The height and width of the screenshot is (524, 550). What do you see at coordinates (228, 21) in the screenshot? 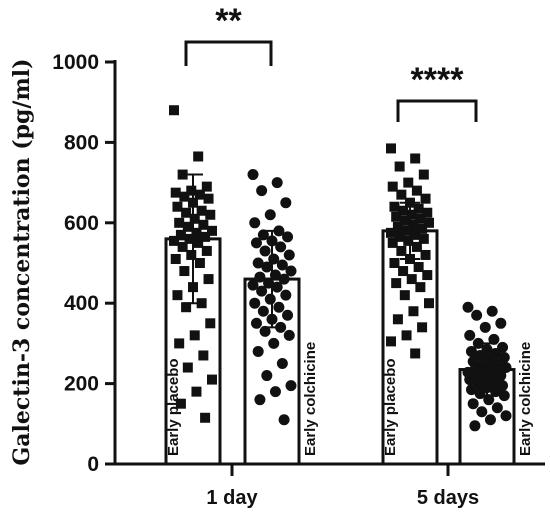
I see `significance-label: **` at bounding box center [228, 21].